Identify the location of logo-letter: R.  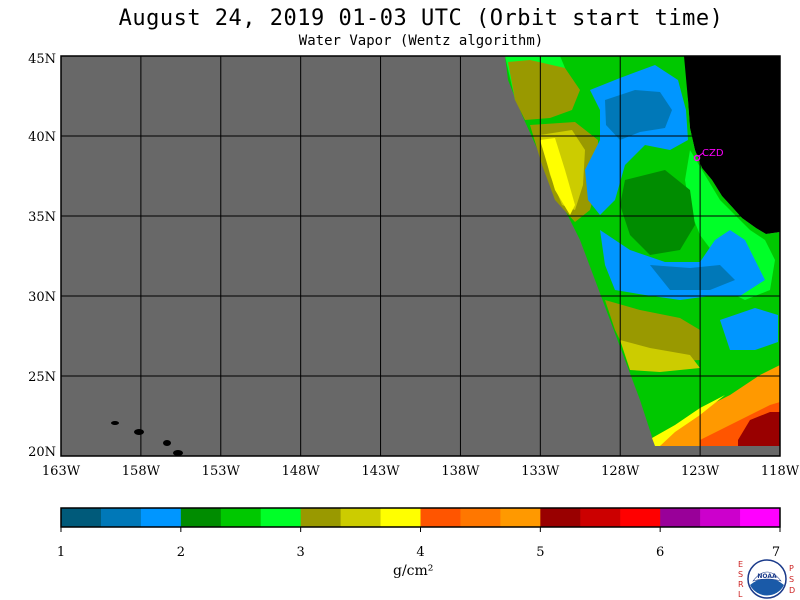
(741, 584).